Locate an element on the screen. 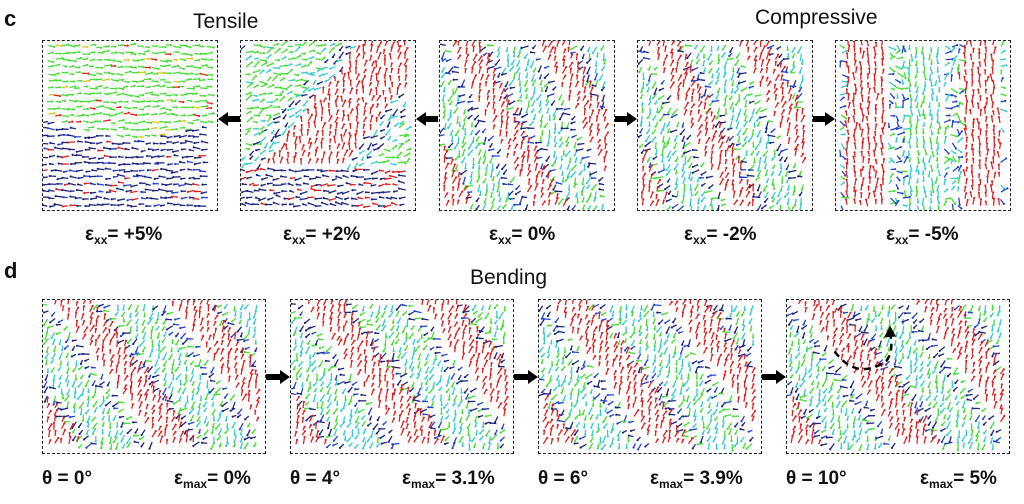  panel-label-c: c is located at coordinates (10, 18).